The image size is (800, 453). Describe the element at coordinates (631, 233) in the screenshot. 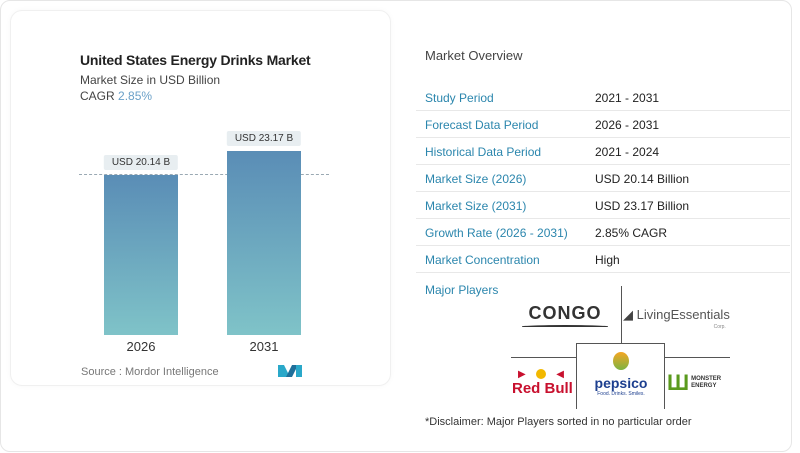

I see `overview-value: 2.85% CAGR` at that location.